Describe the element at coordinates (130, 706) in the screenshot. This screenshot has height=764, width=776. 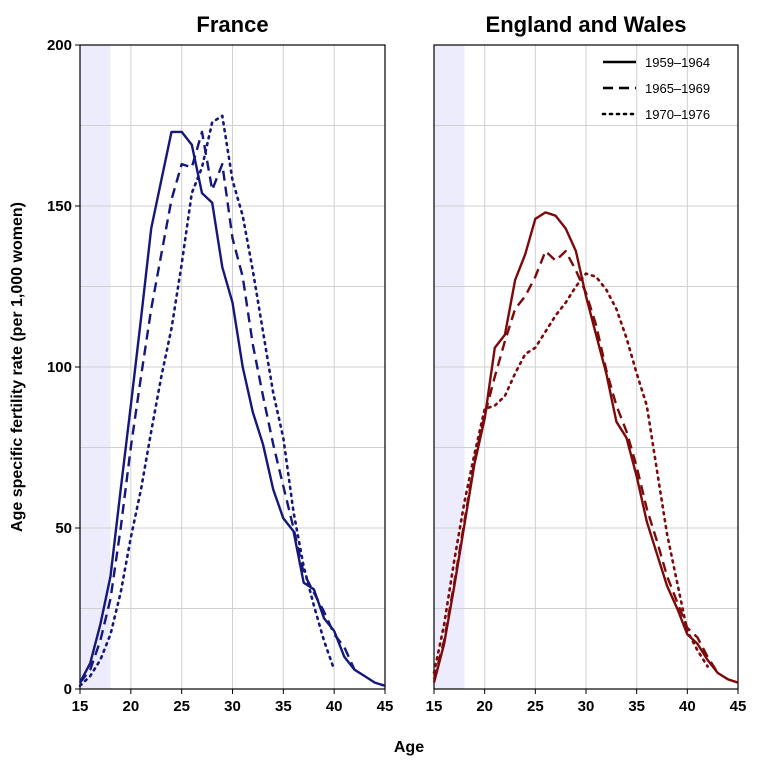
I see `panel-0-xtick-label-20: 20` at that location.